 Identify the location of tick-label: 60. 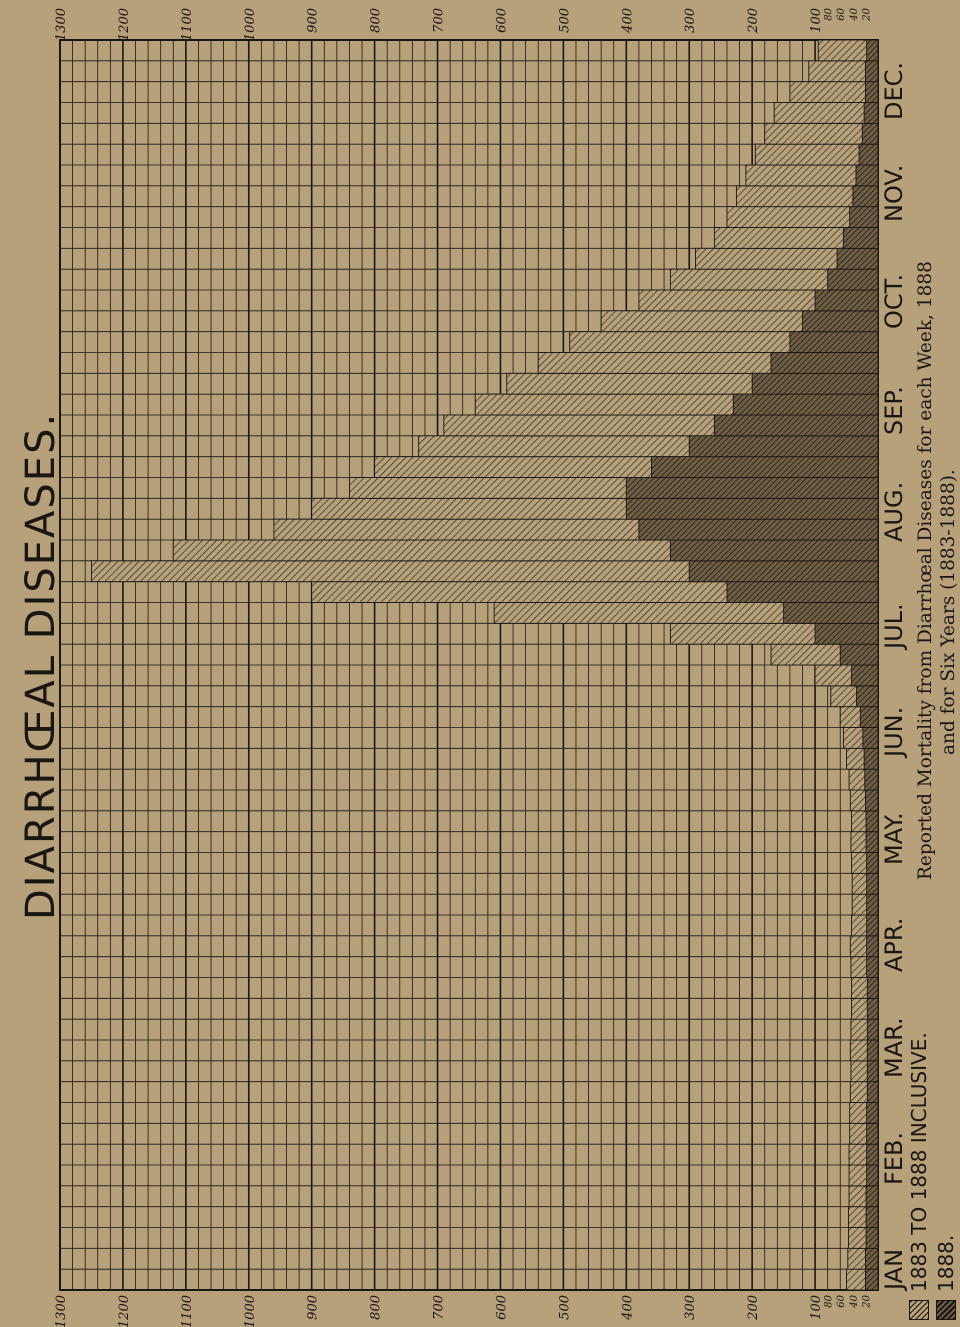
(841, 1300).